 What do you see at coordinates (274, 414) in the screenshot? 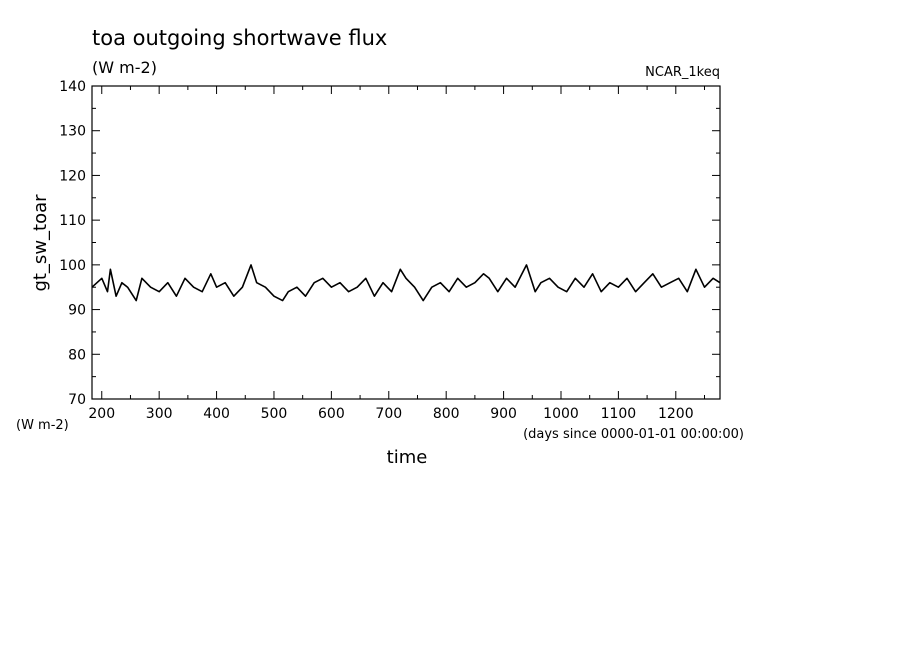
I see `x-tick-label: 500` at bounding box center [274, 414].